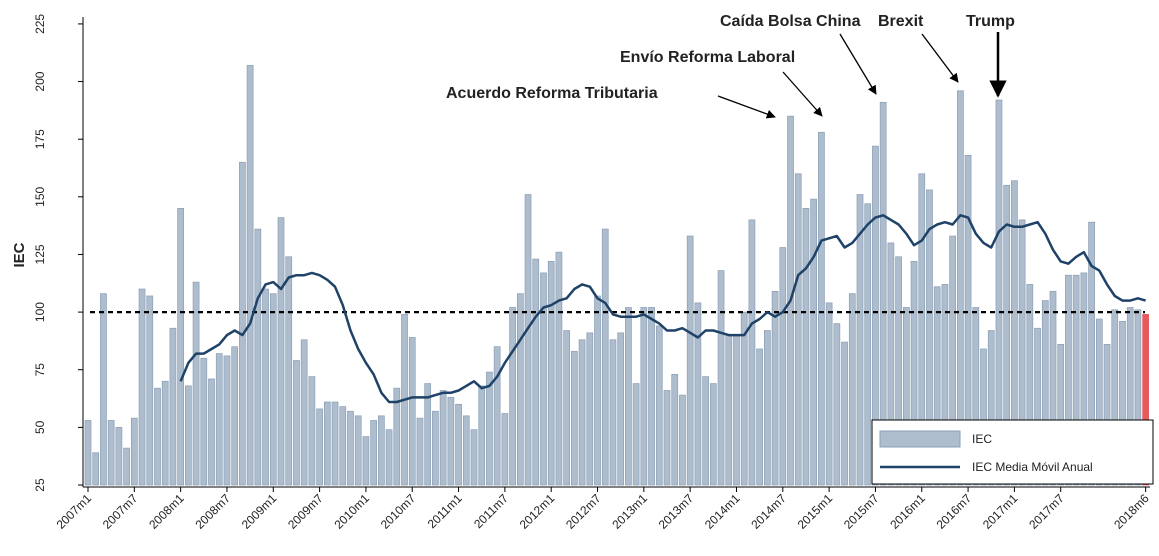 This screenshot has height=556, width=1159. I want to click on legend-swatch, so click(920, 439).